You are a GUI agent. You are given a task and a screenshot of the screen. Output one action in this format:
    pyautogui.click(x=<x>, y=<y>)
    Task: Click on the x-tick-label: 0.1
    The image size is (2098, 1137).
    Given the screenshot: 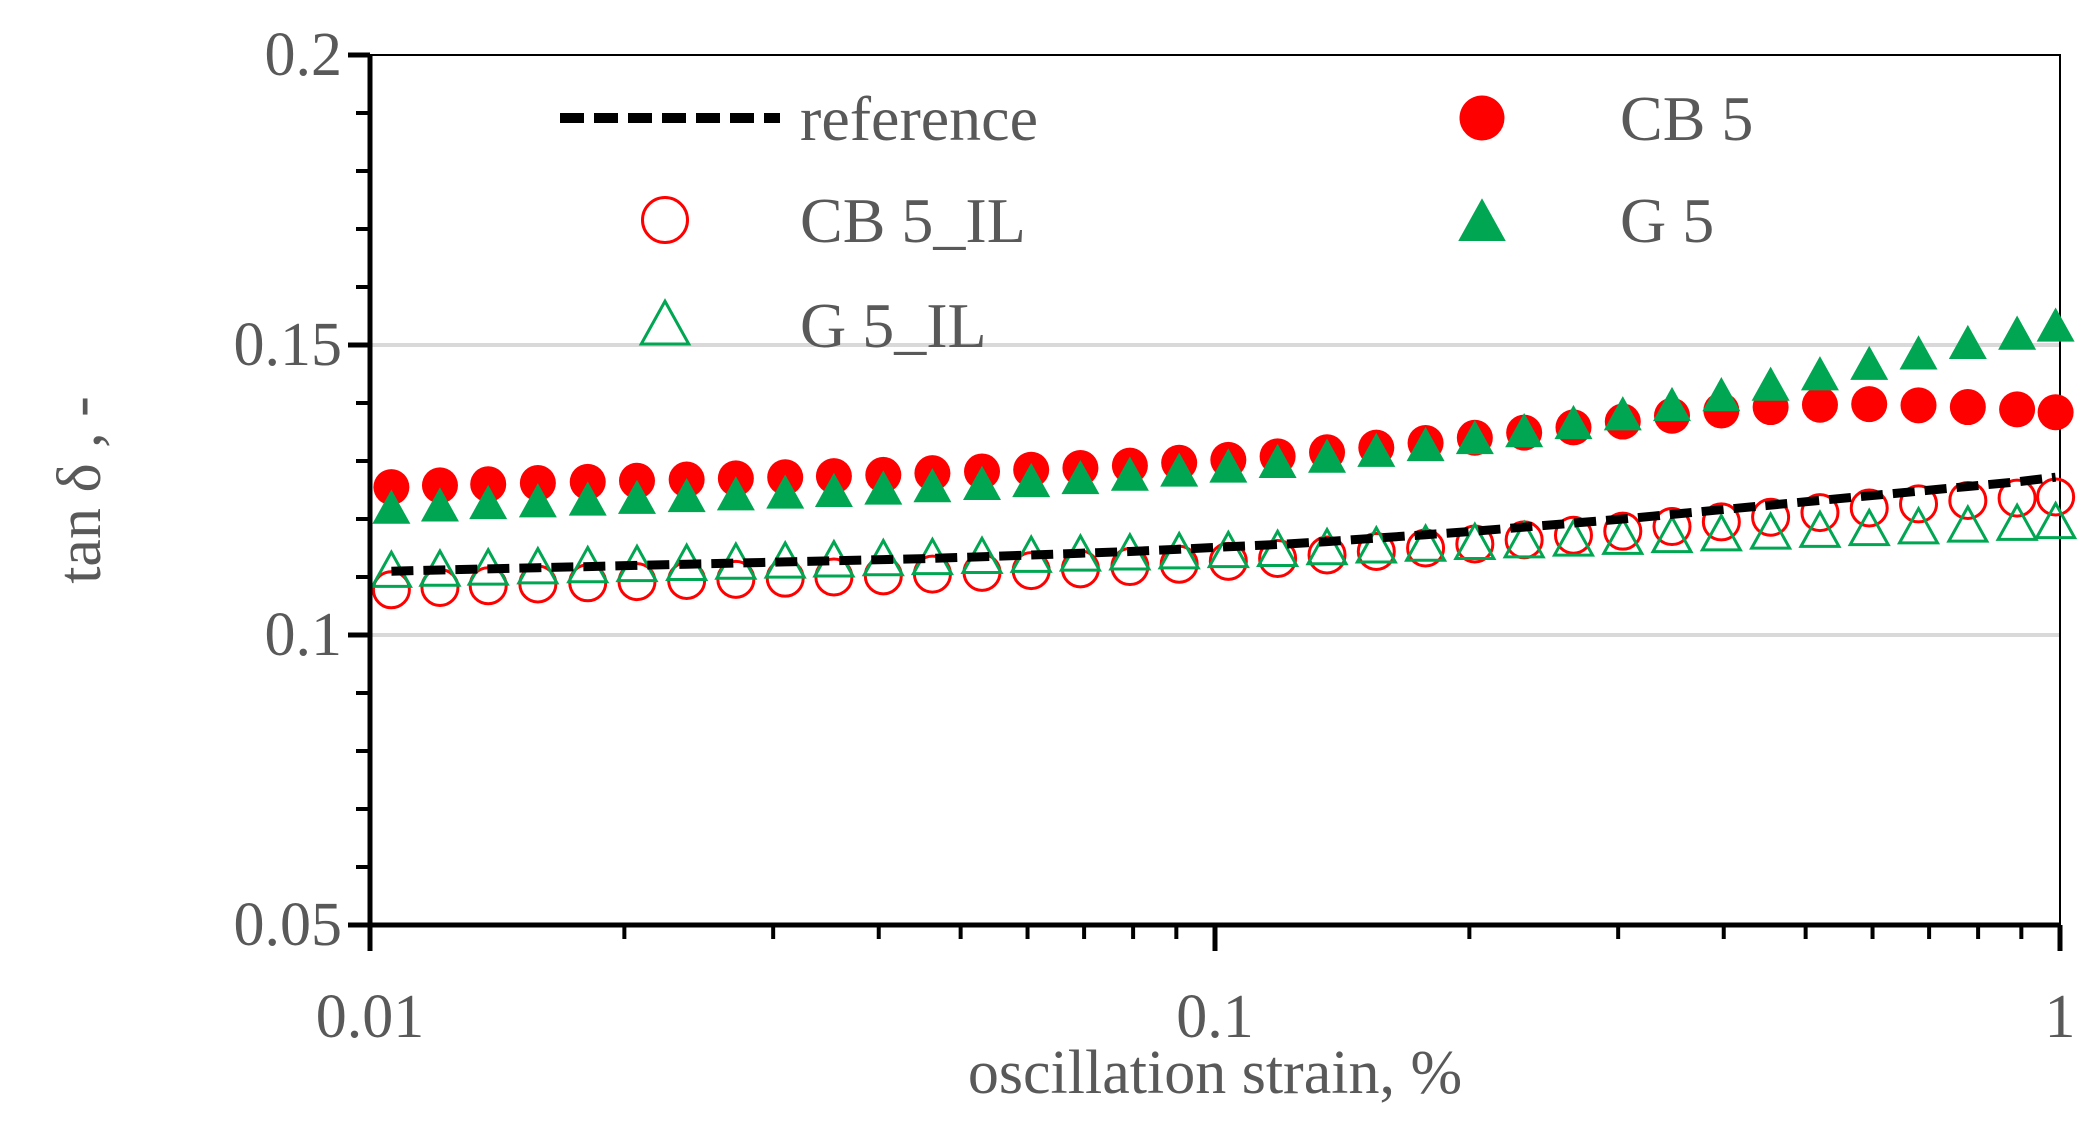 What is the action you would take?
    pyautogui.click(x=1215, y=1017)
    